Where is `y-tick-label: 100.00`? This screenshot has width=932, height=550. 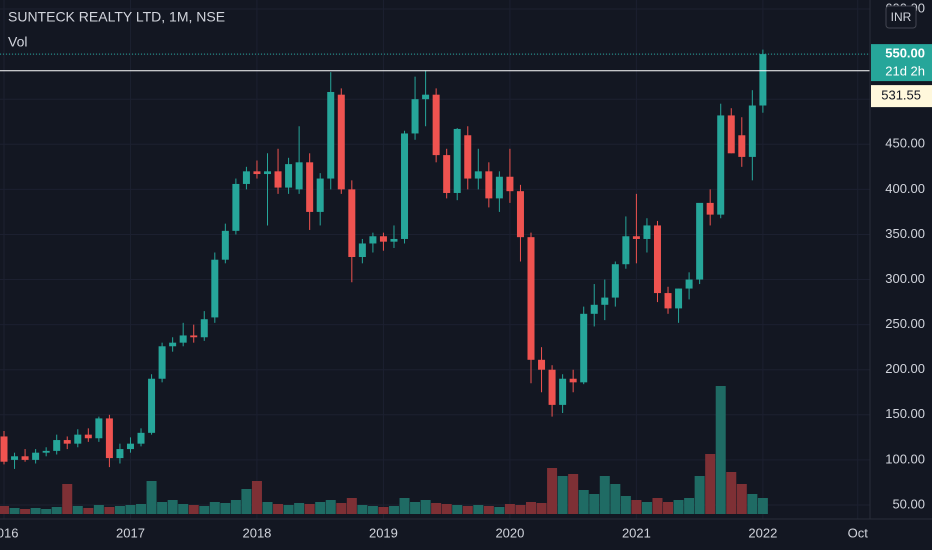 y-tick-label: 100.00 is located at coordinates (905, 458).